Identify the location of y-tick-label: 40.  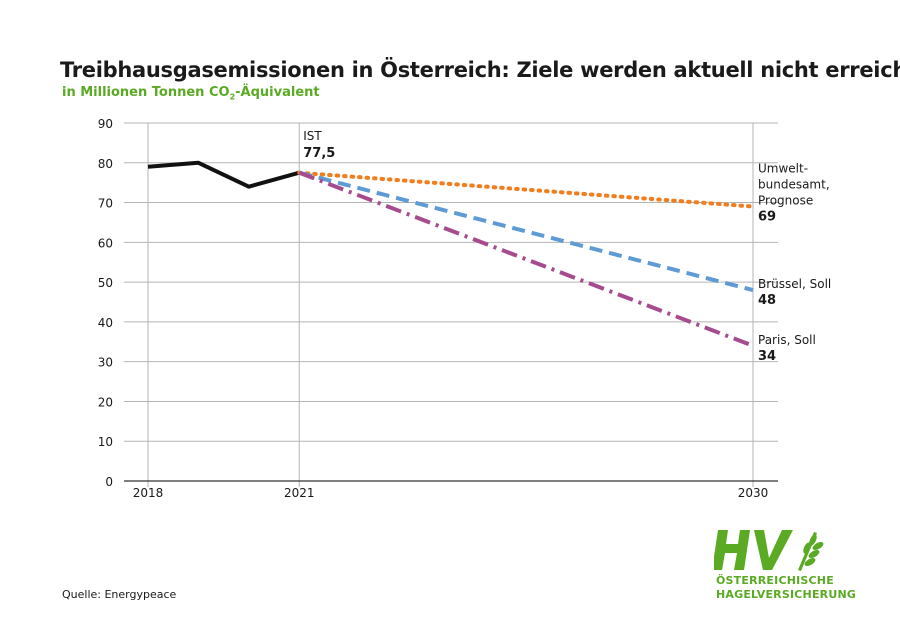
(105, 323).